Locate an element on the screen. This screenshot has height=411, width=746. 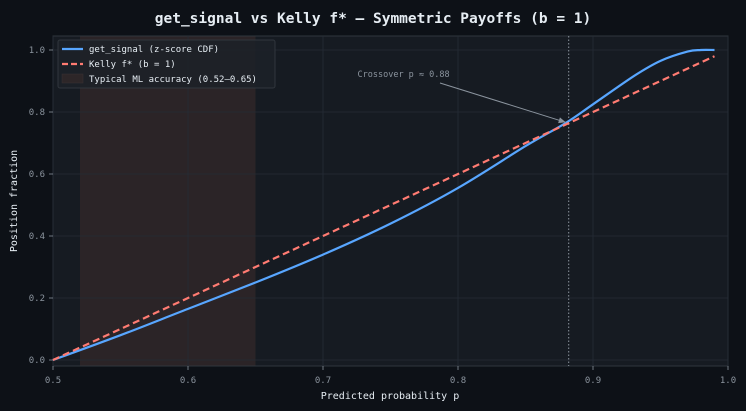
x-tick-label: 0.5 is located at coordinates (53, 381).